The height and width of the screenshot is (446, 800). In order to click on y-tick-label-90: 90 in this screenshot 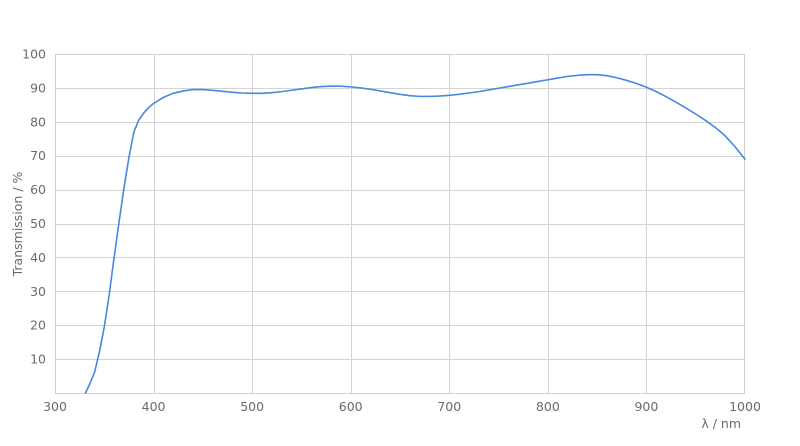, I will do `click(38, 87)`.